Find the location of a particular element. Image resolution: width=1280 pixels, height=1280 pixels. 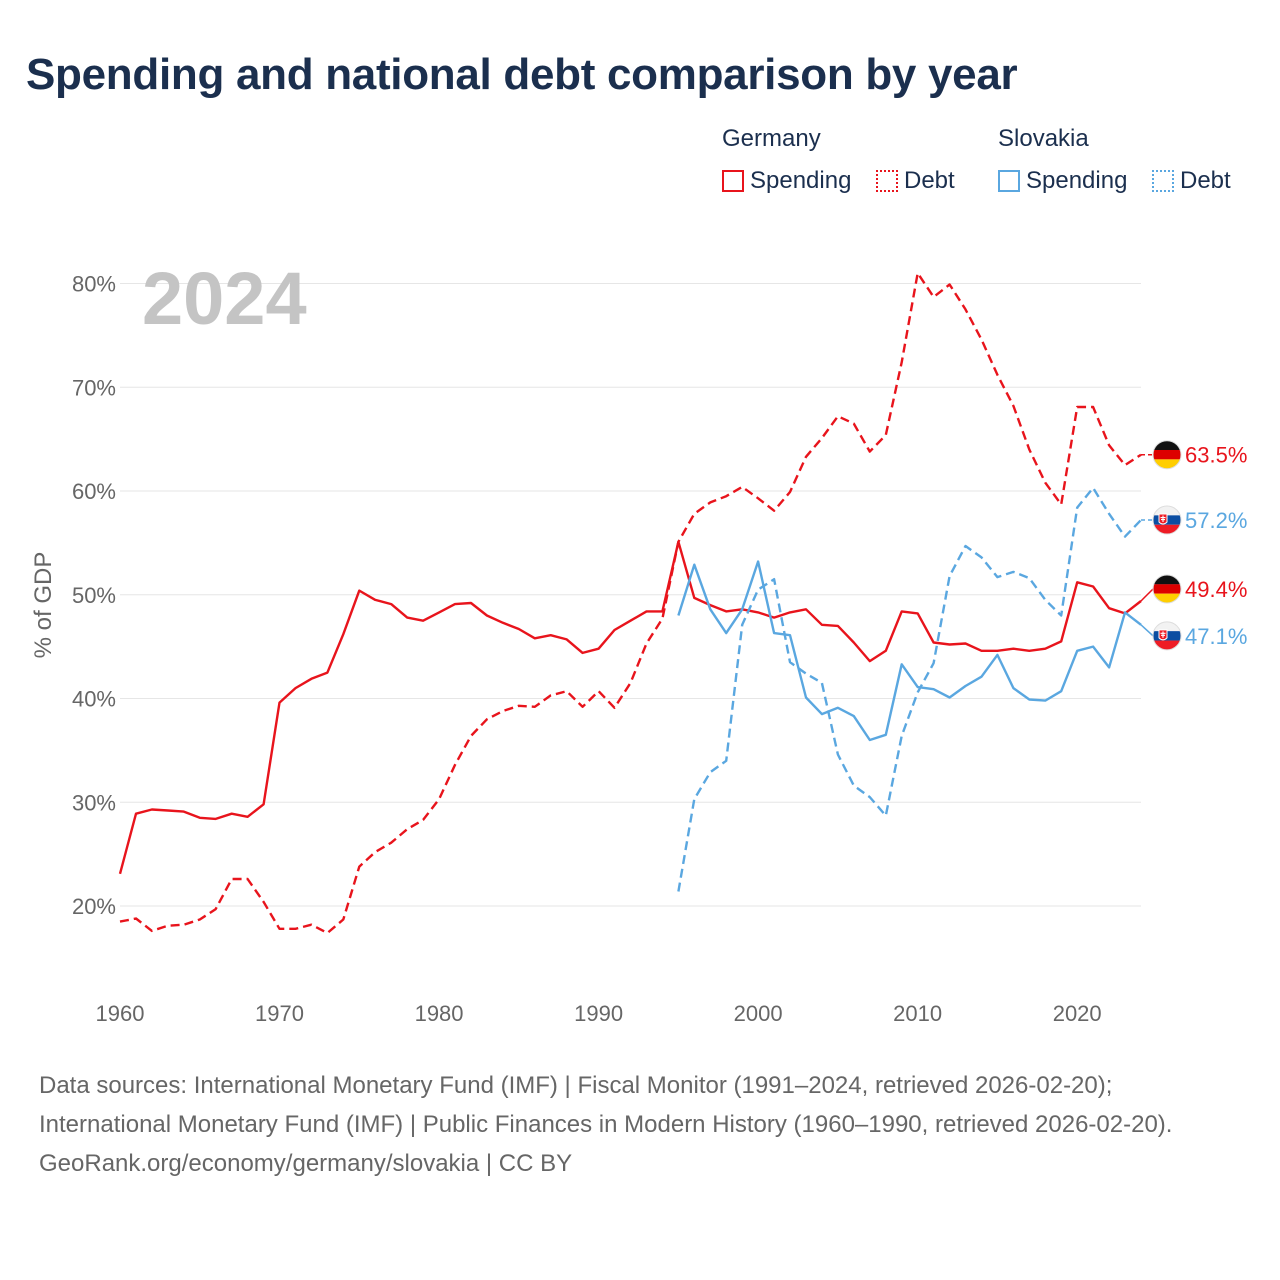

legend-group-germany: Germany is located at coordinates (771, 138).